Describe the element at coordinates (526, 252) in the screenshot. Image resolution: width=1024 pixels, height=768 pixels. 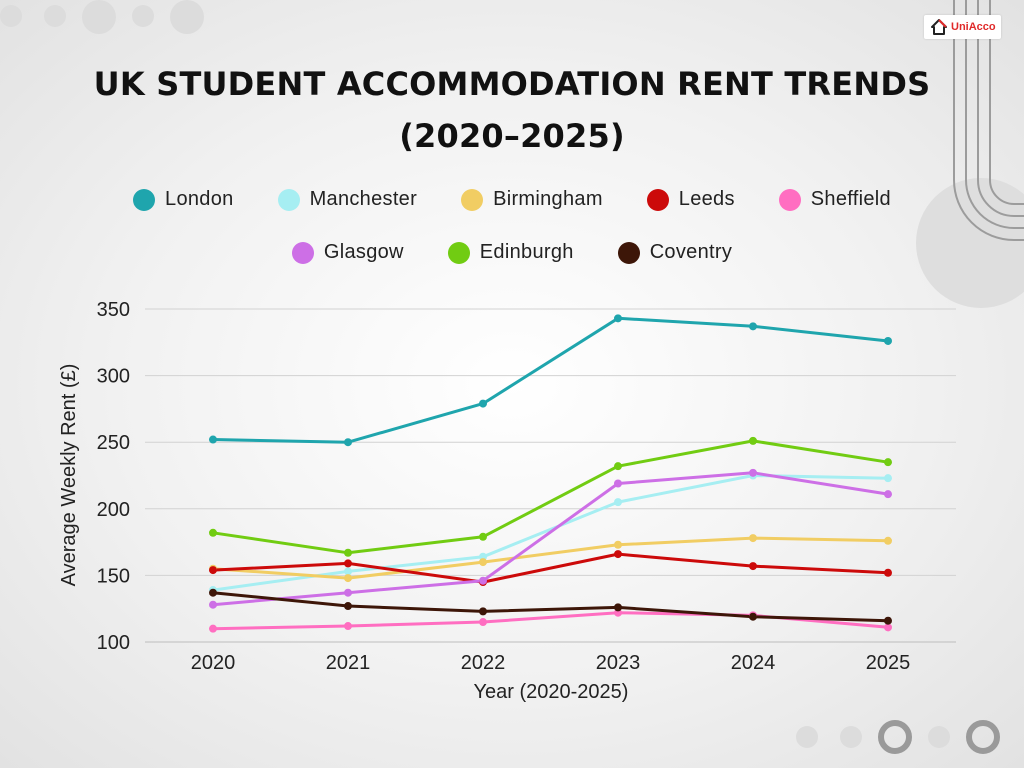
I see `legend-label: Edinburgh` at that location.